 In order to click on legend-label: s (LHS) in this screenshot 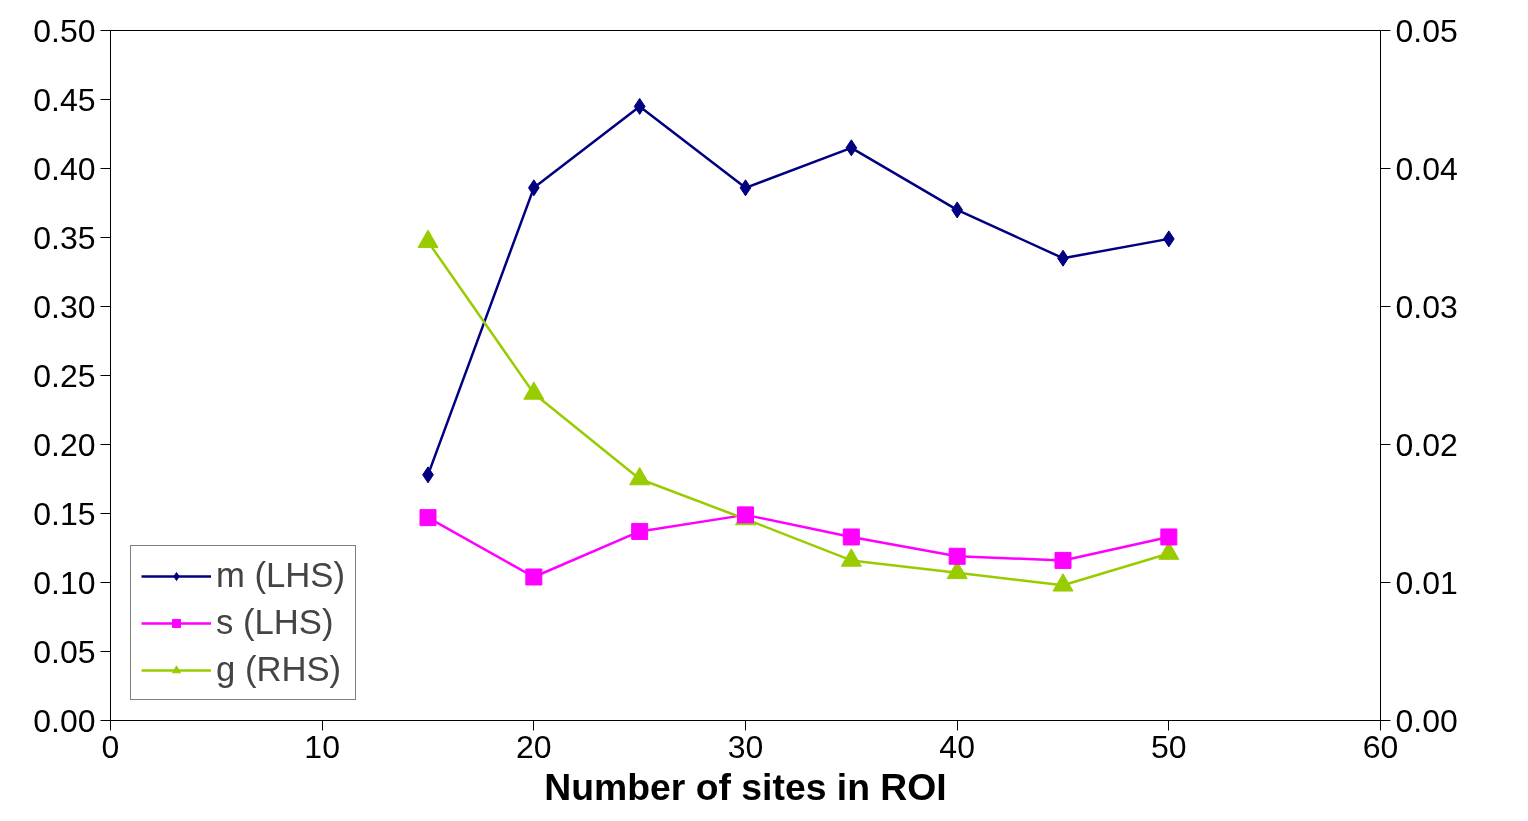, I will do `click(275, 622)`.